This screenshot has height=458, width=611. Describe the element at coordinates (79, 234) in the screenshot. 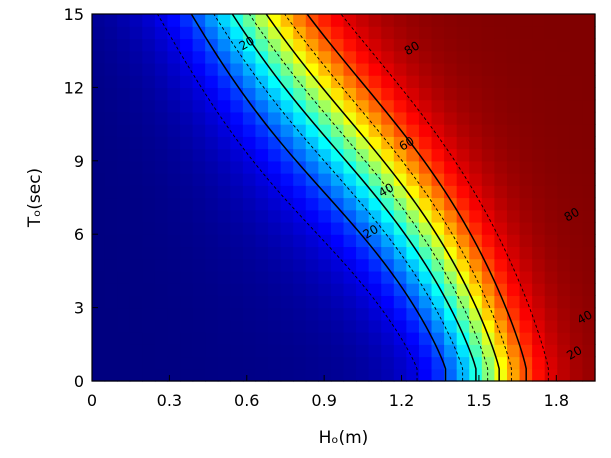

I see `y-tick-label: 6` at that location.